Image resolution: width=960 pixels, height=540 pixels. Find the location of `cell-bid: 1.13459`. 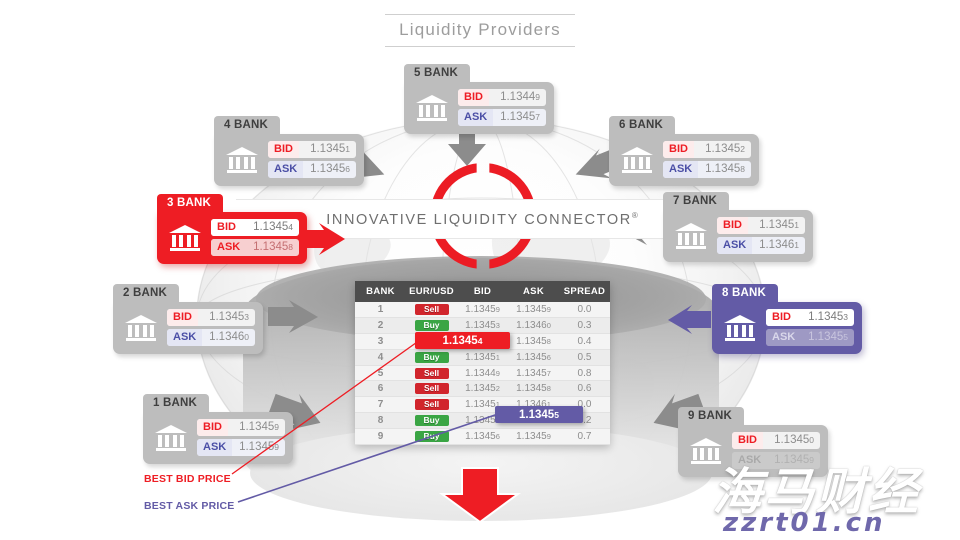

cell-bid: 1.13459 is located at coordinates (482, 310).